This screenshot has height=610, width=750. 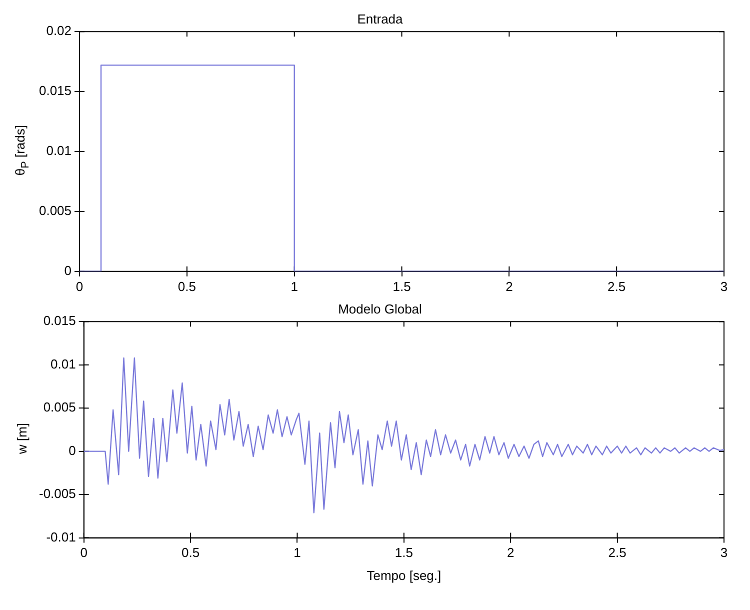 What do you see at coordinates (22, 438) in the screenshot?
I see `y-axis-title: w [m]` at bounding box center [22, 438].